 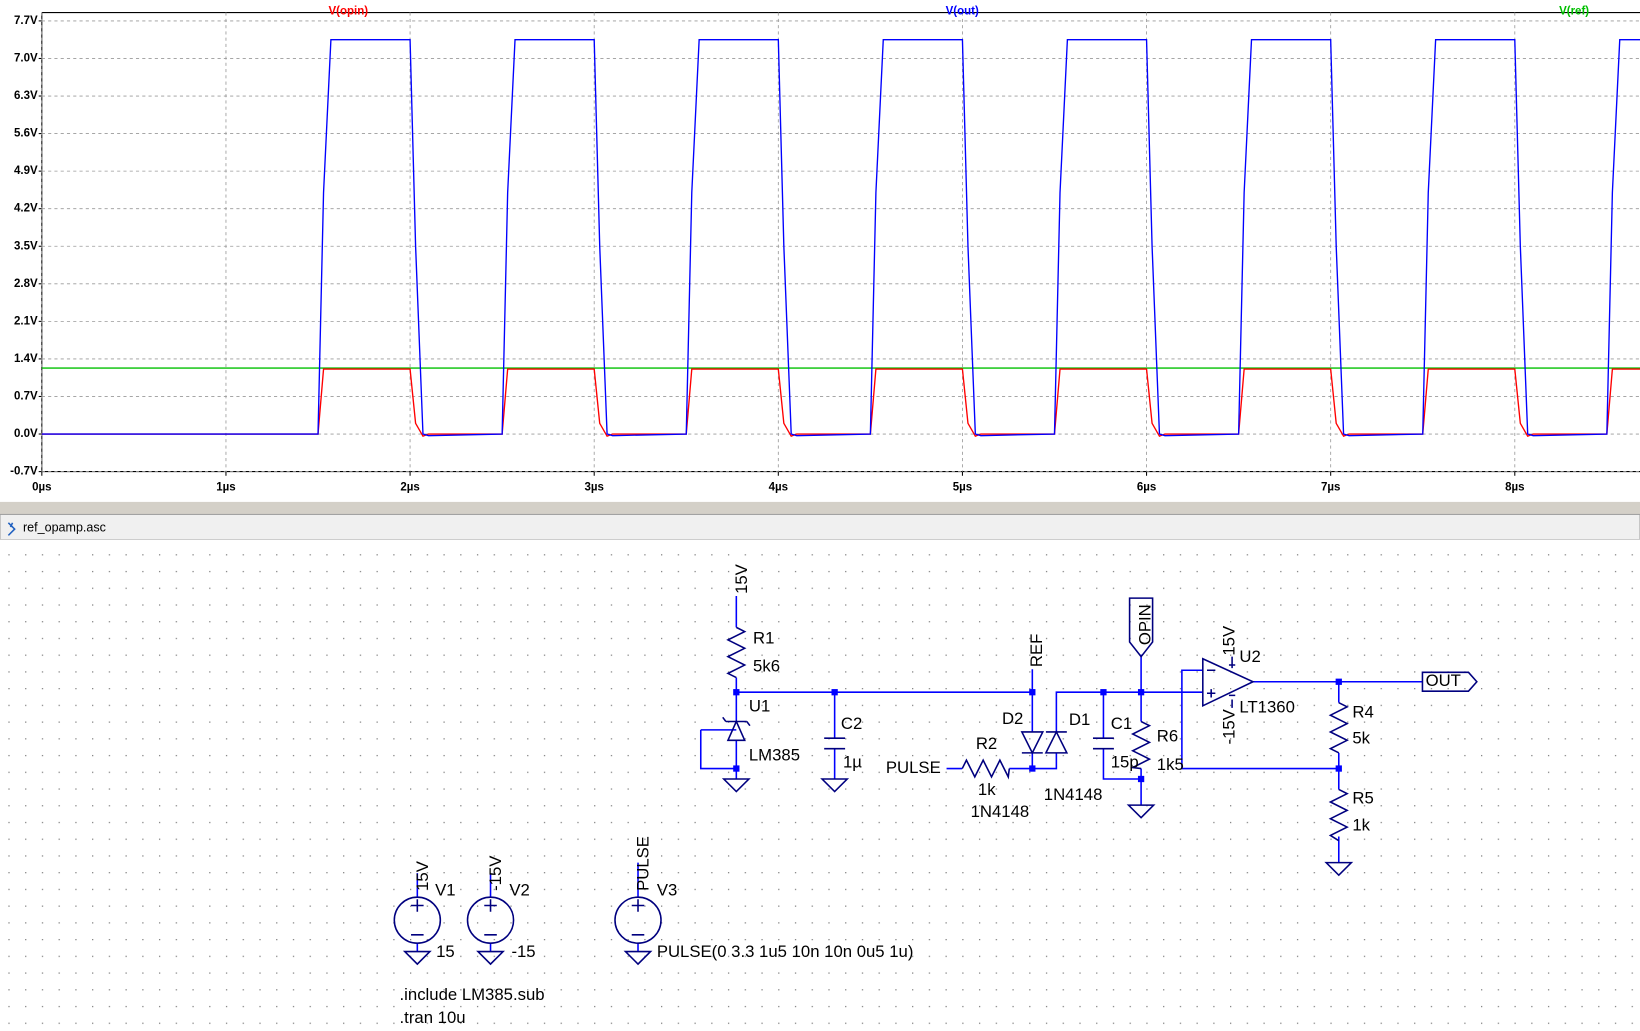 I want to click on component-name: V2, so click(x=519, y=889).